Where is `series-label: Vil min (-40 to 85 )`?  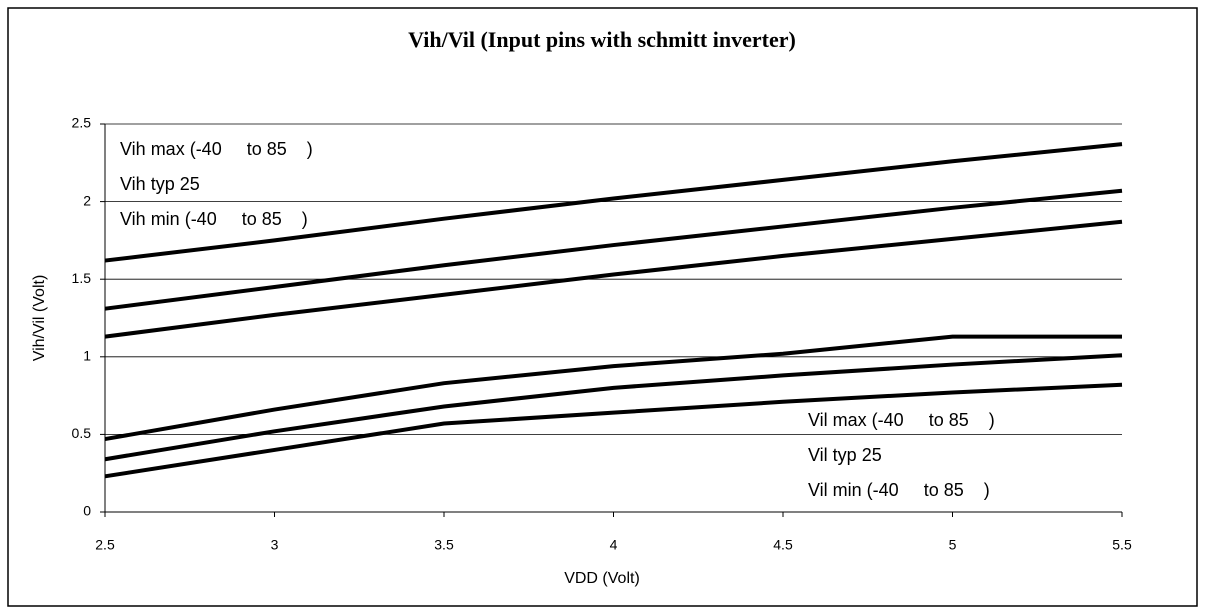
series-label: Vil min (-40 to 85 ) is located at coordinates (899, 490).